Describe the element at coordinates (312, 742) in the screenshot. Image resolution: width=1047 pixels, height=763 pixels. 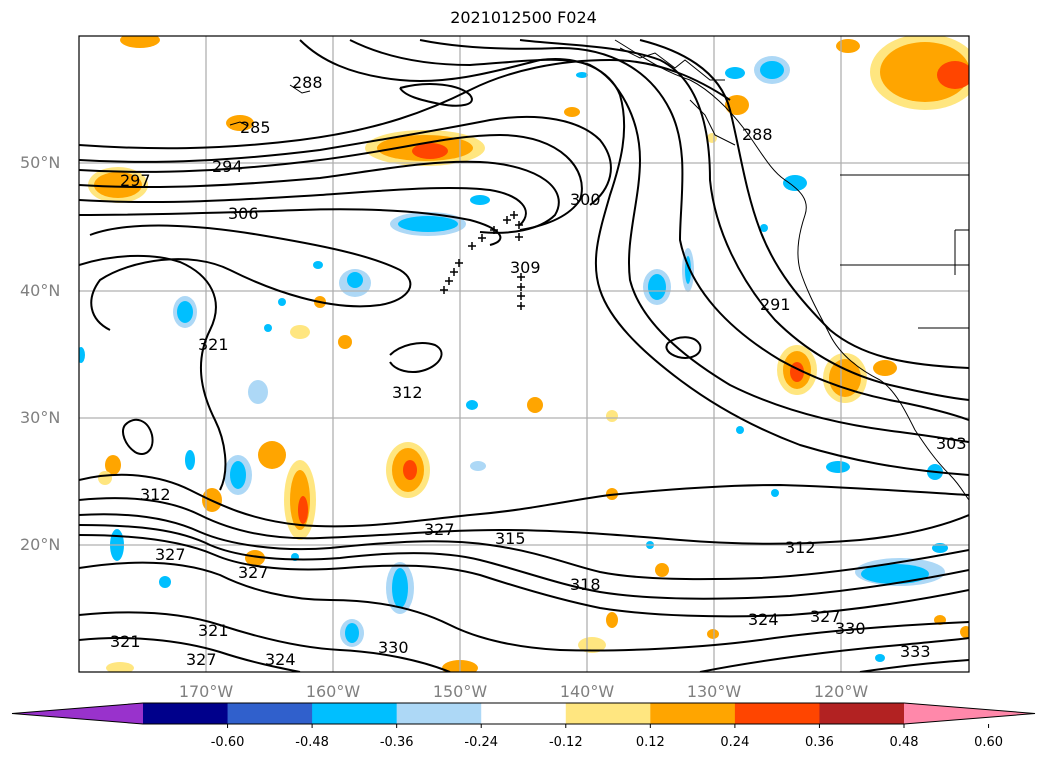
I see `colorbar-tick-label: -0.48` at that location.